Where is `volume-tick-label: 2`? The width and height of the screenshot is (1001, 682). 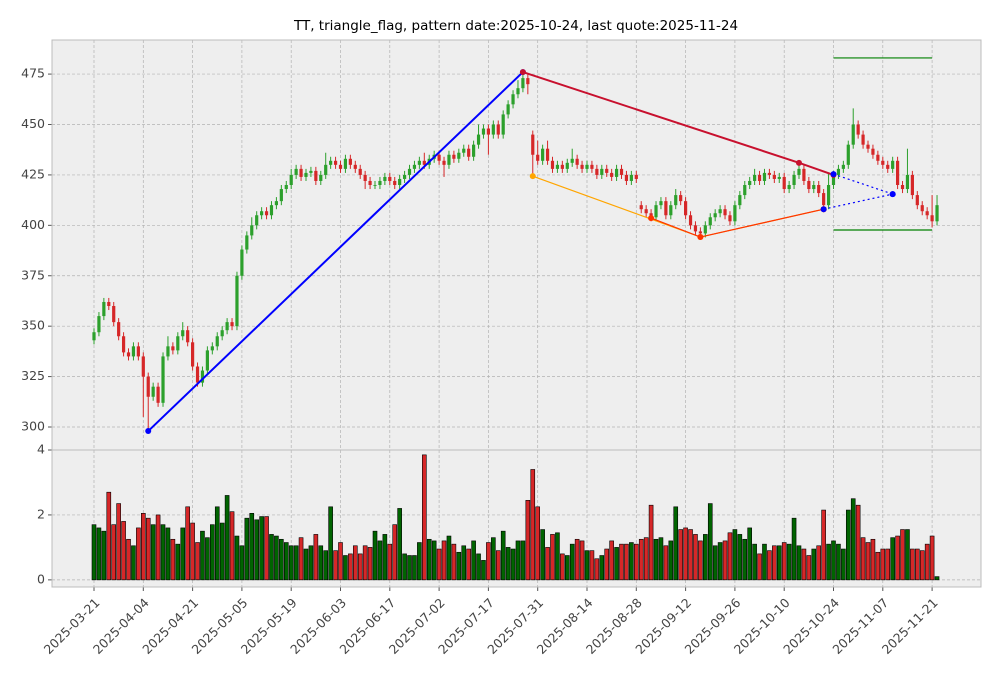 volume-tick-label: 2 is located at coordinates (41, 513).